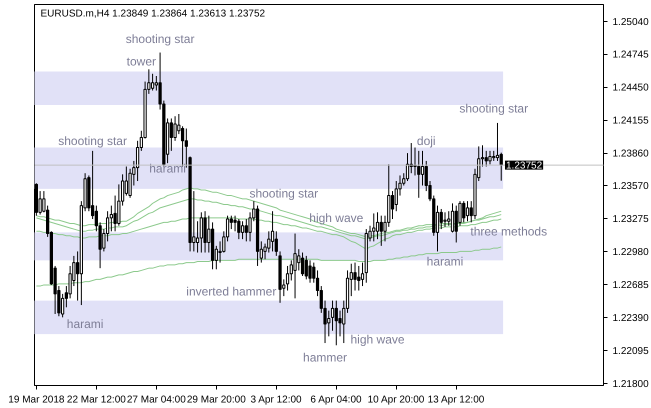 The height and width of the screenshot is (408, 651). What do you see at coordinates (631, 285) in the screenshot?
I see `y-tick-label: 1.22685` at bounding box center [631, 285].